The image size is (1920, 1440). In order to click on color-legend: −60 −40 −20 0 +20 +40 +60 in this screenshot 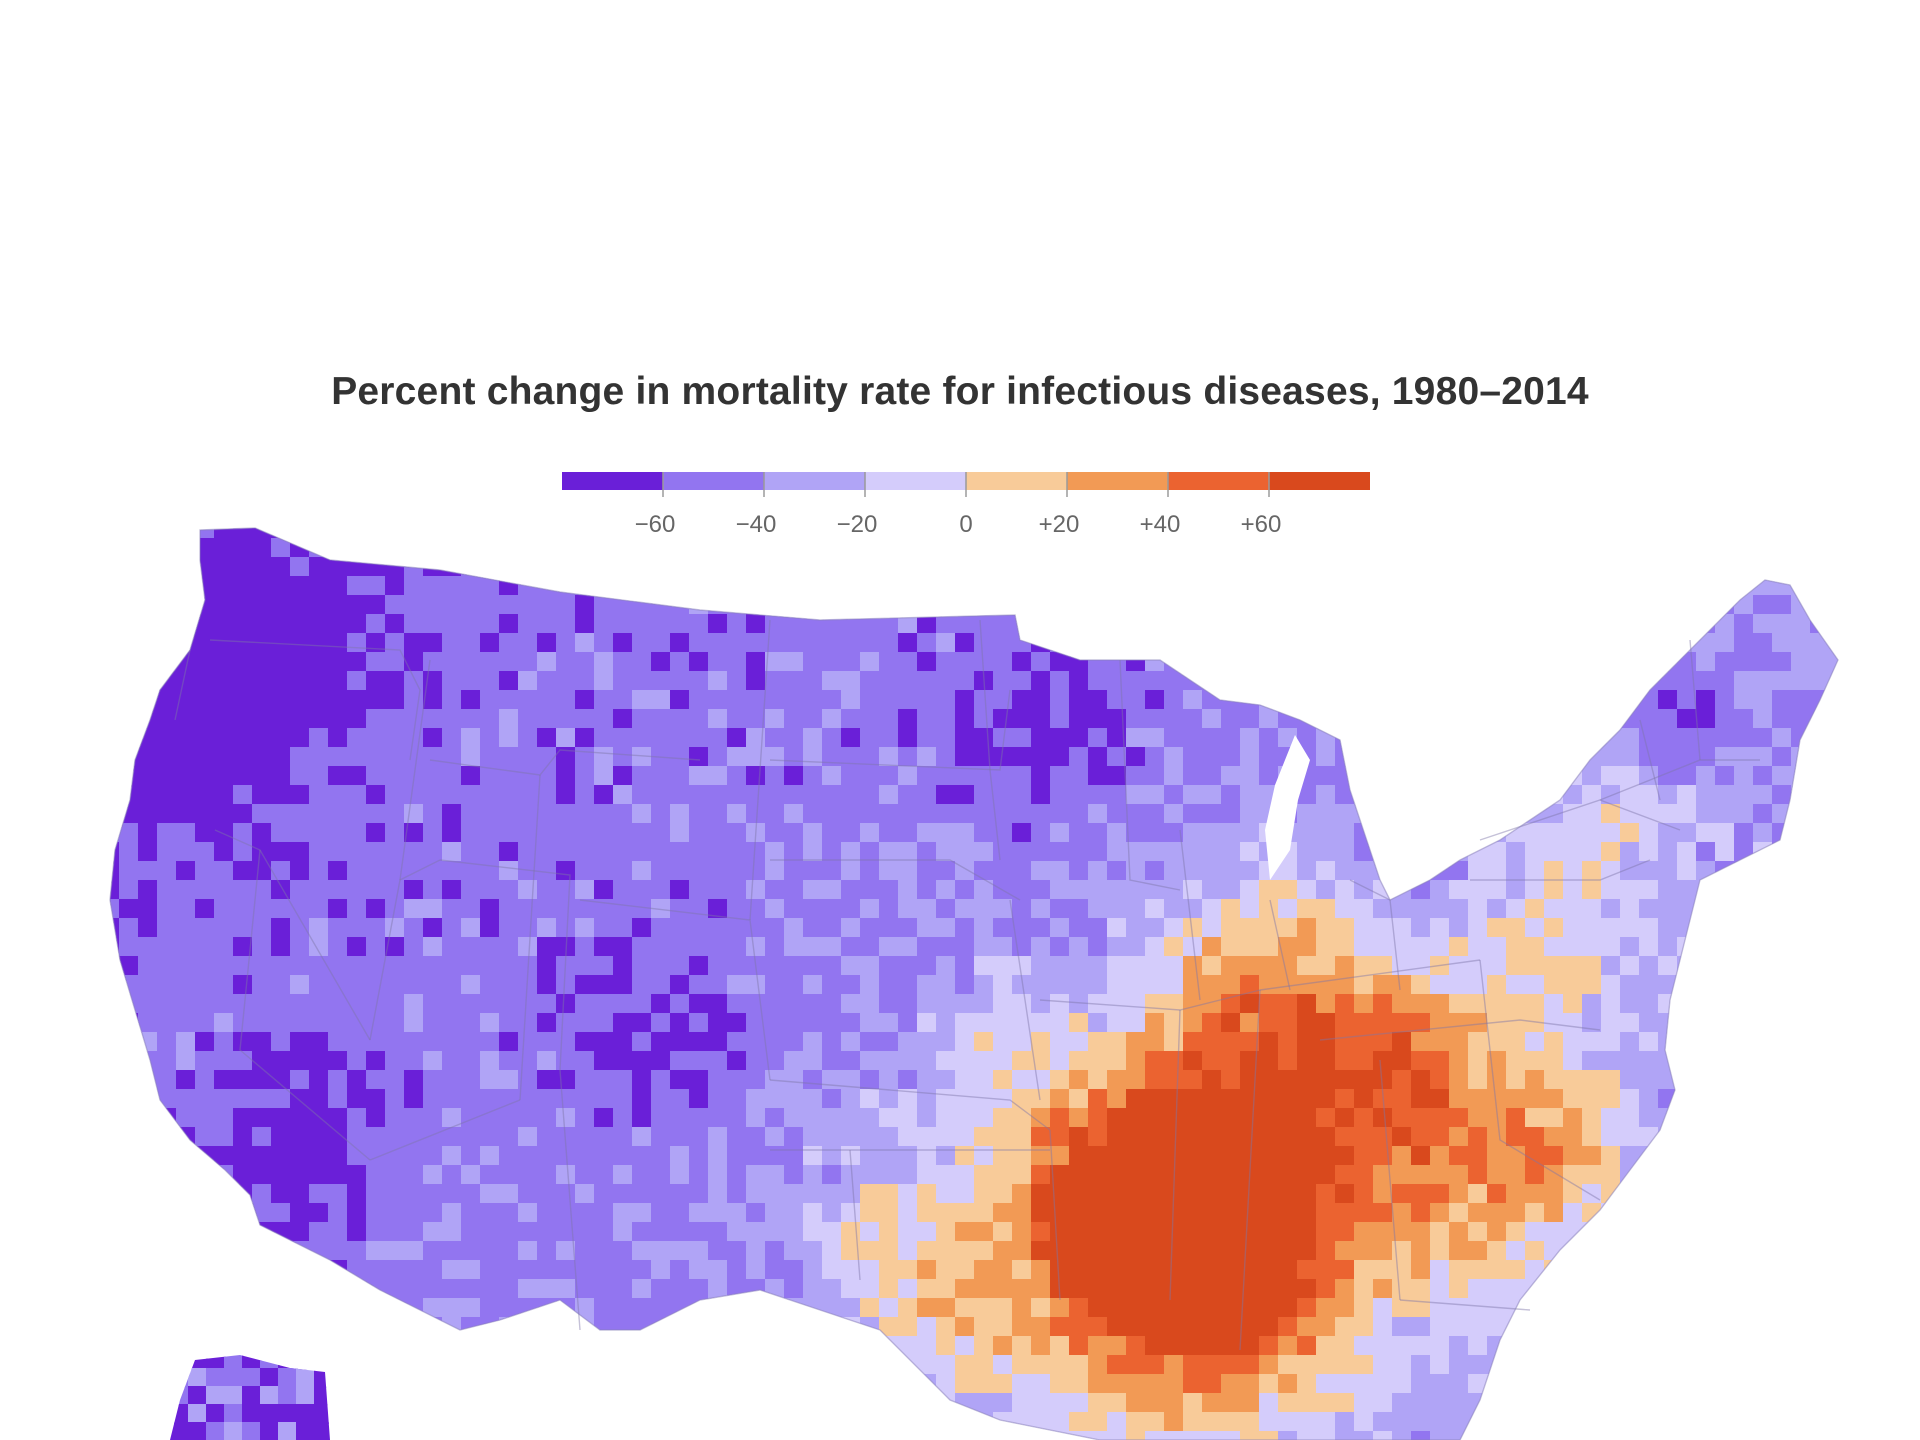, I will do `click(965, 507)`.